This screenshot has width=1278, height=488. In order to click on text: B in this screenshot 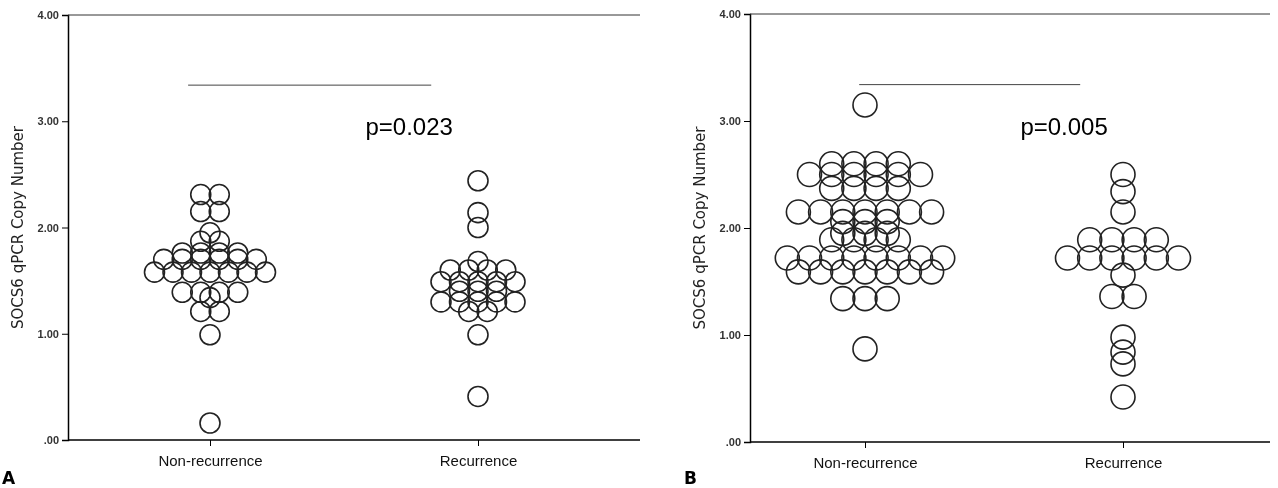, I will do `click(690, 478)`.